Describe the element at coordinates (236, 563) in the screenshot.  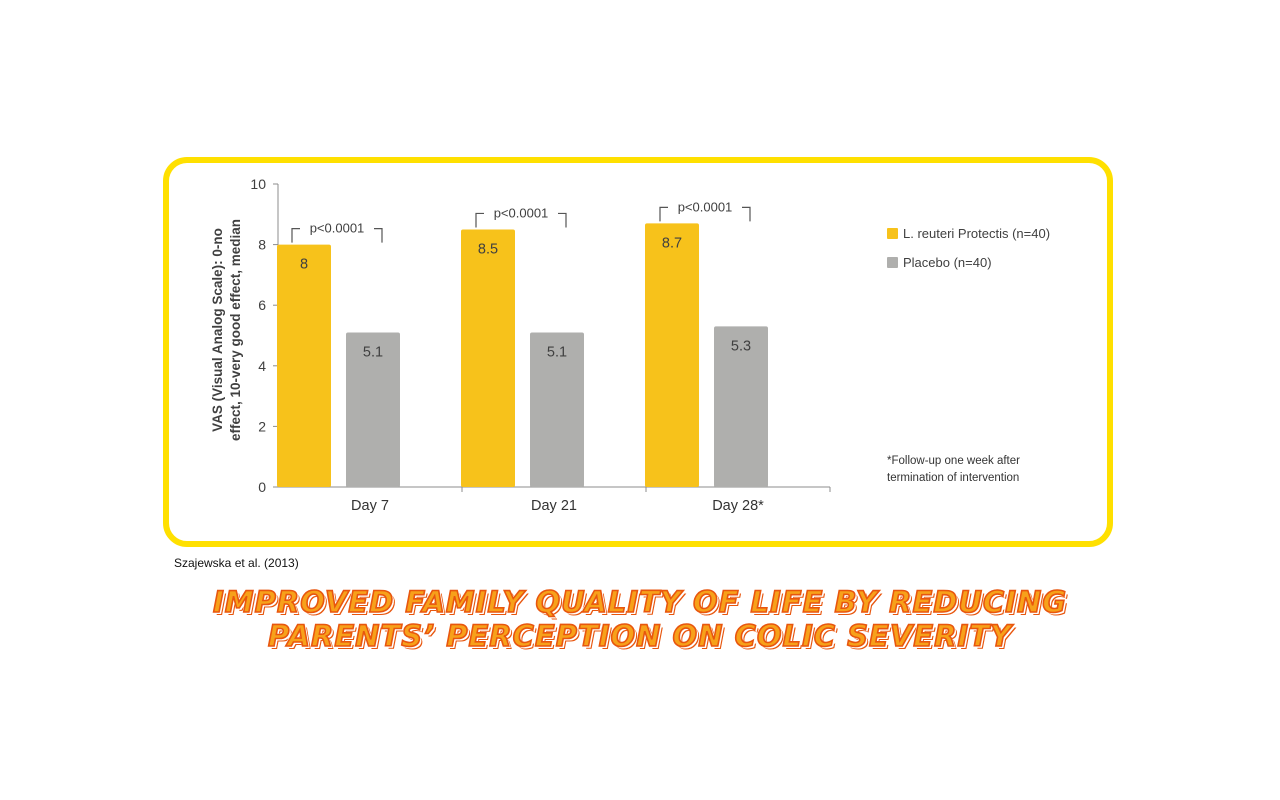
I see `source-citation: Szajewska et al. (2013)` at that location.